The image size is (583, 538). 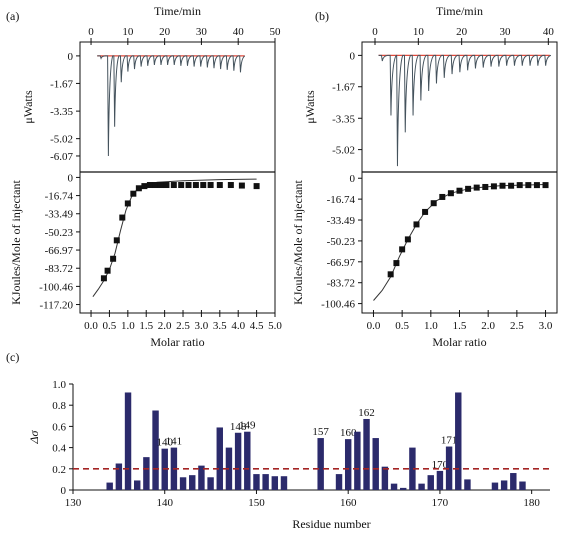 What do you see at coordinates (59, 215) in the screenshot?
I see `bottom-ytick-label: -33.49` at bounding box center [59, 215].